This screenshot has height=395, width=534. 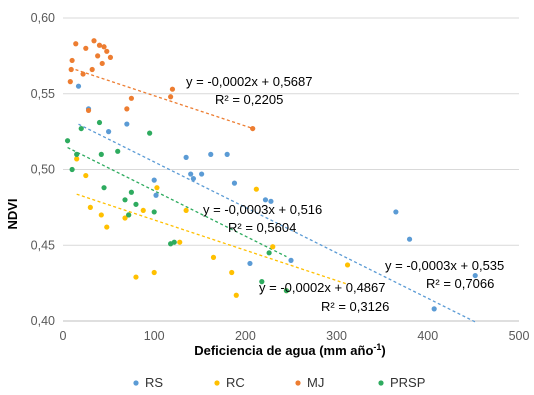 I want to click on x-tick-label: 400, so click(x=427, y=336).